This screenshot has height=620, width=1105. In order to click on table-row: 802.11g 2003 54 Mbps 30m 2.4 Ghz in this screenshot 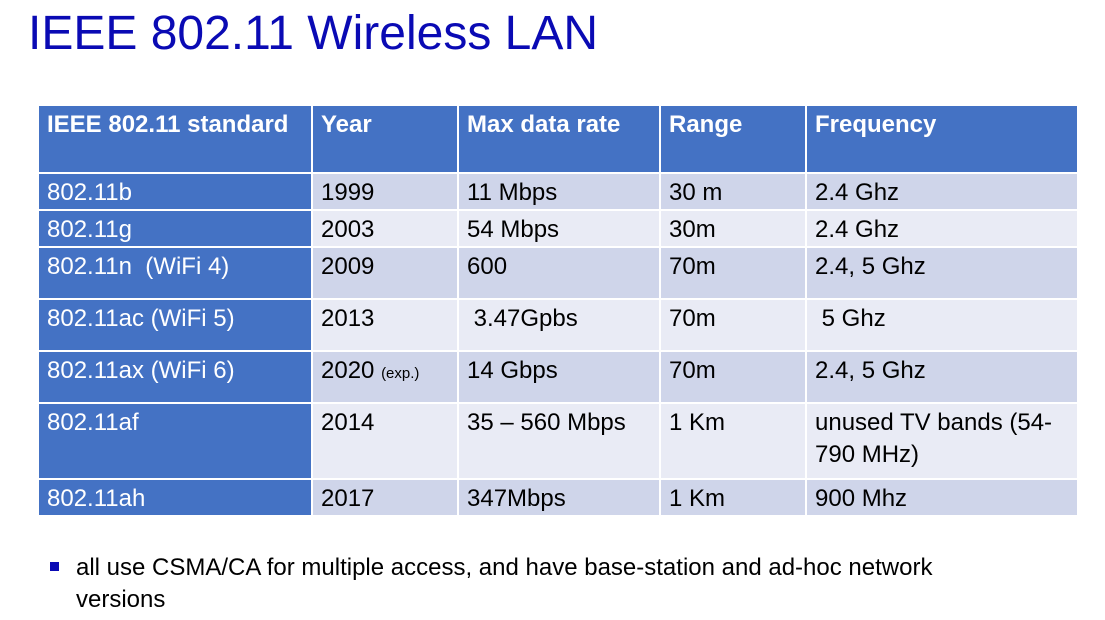, I will do `click(558, 228)`.